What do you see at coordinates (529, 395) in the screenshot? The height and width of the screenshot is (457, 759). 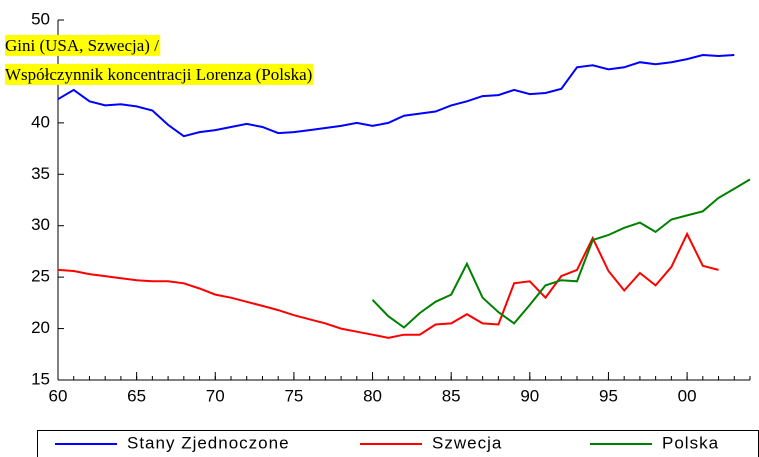 I see `x-tick-label: 90` at bounding box center [529, 395].